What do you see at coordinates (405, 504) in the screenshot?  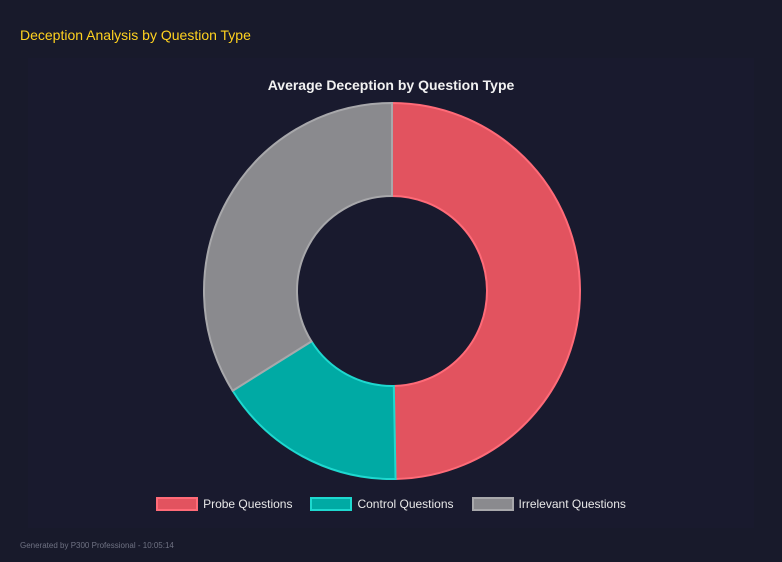 I see `legend-label: Control Questions` at bounding box center [405, 504].